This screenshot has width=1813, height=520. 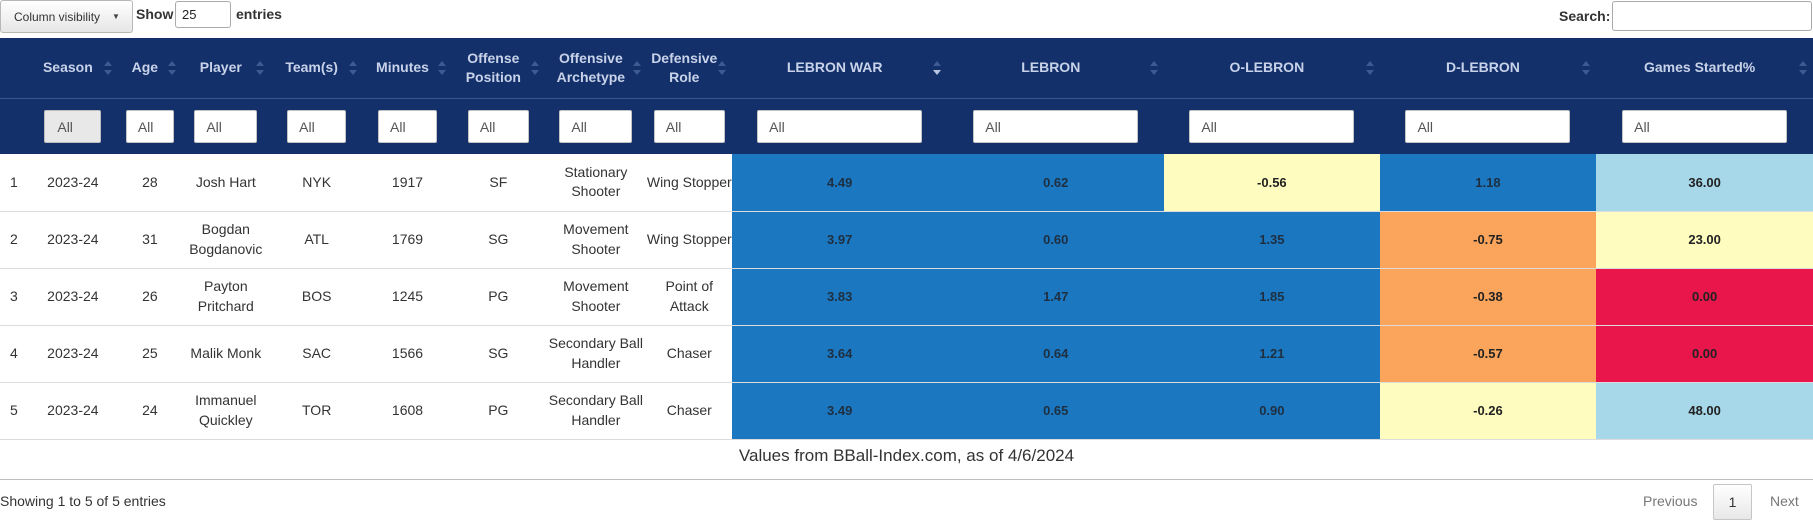 I want to click on column-header-player: Player, so click(x=226, y=68).